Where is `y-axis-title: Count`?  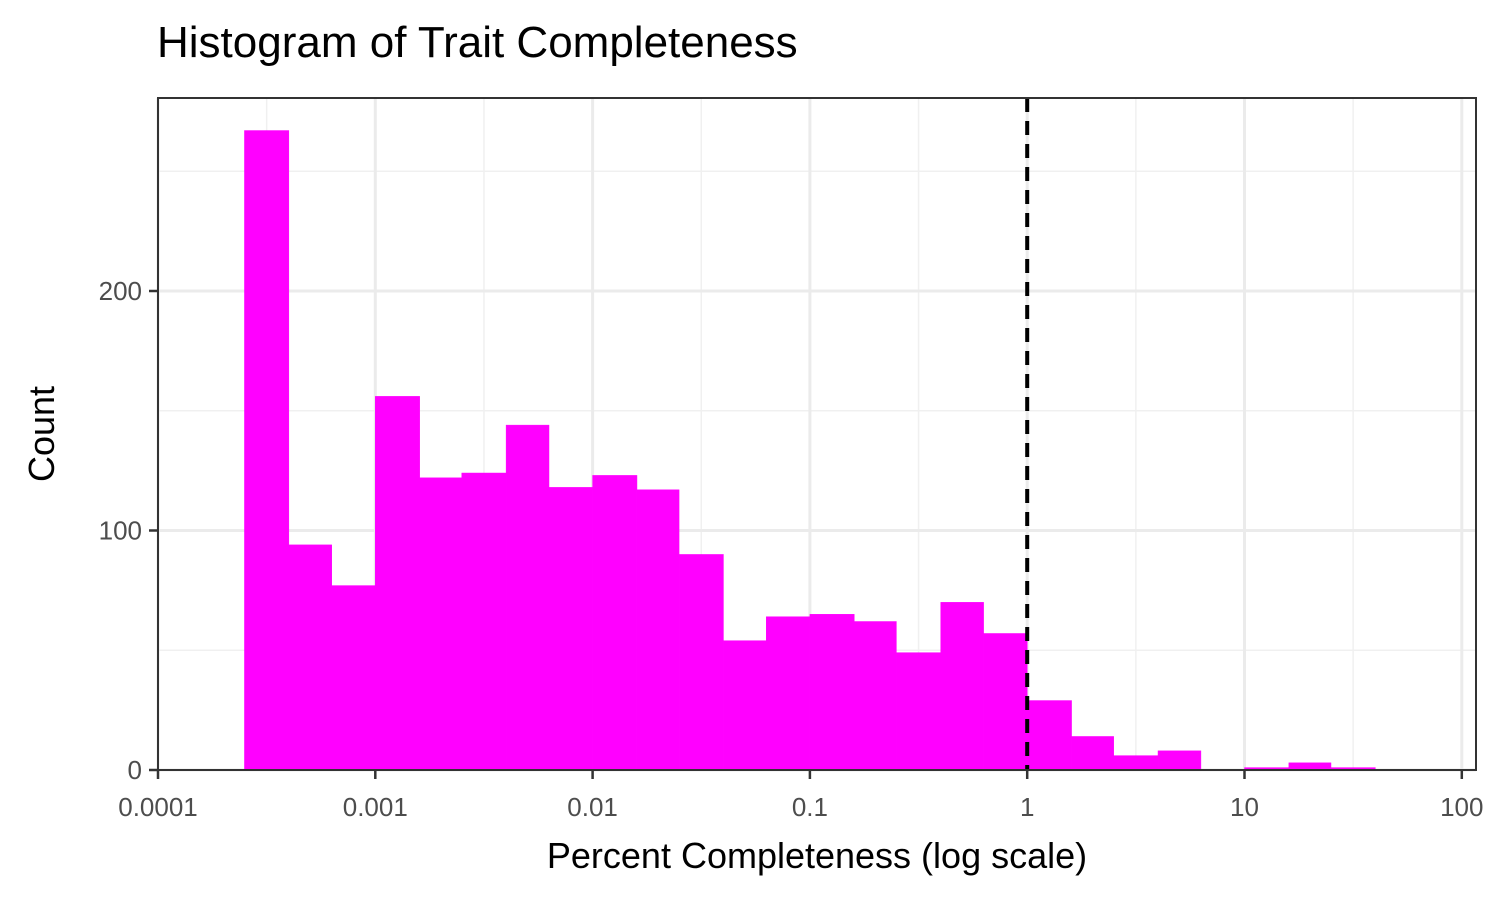
y-axis-title: Count is located at coordinates (41, 434).